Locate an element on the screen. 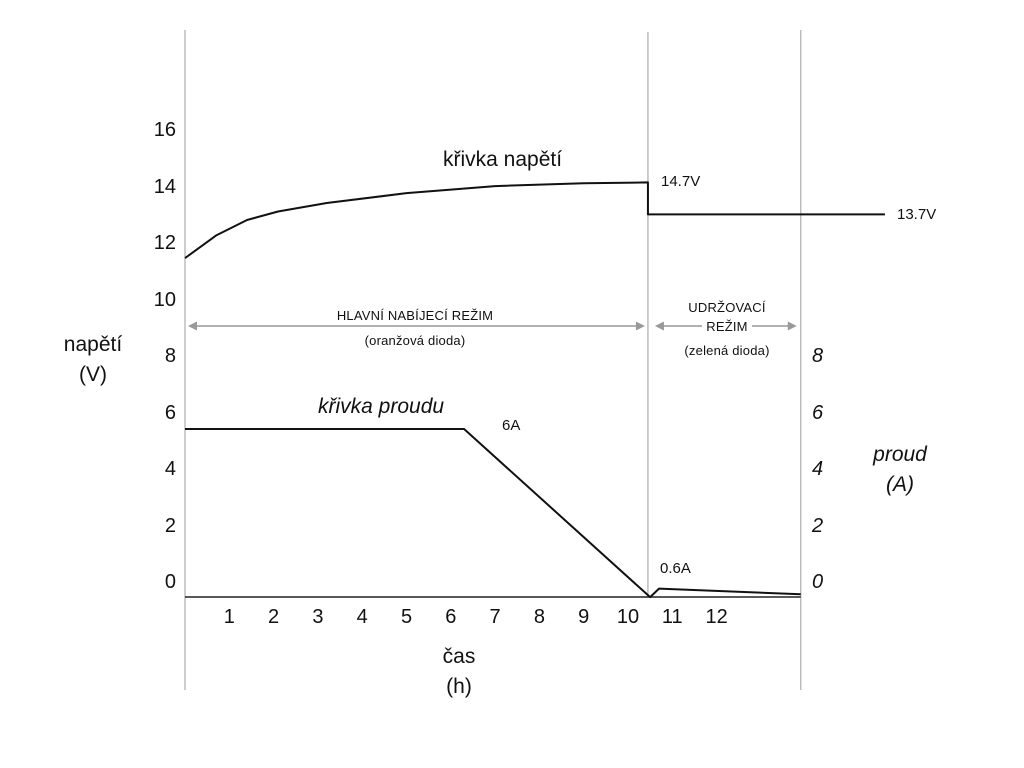 Image resolution: width=1024 pixels, height=768 pixels. maintenance-region-label-line2: REŽIM is located at coordinates (727, 326).